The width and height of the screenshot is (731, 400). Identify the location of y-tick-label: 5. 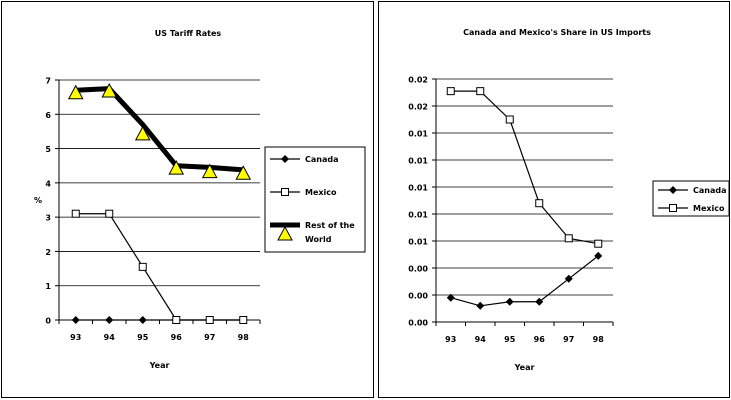
(48, 149).